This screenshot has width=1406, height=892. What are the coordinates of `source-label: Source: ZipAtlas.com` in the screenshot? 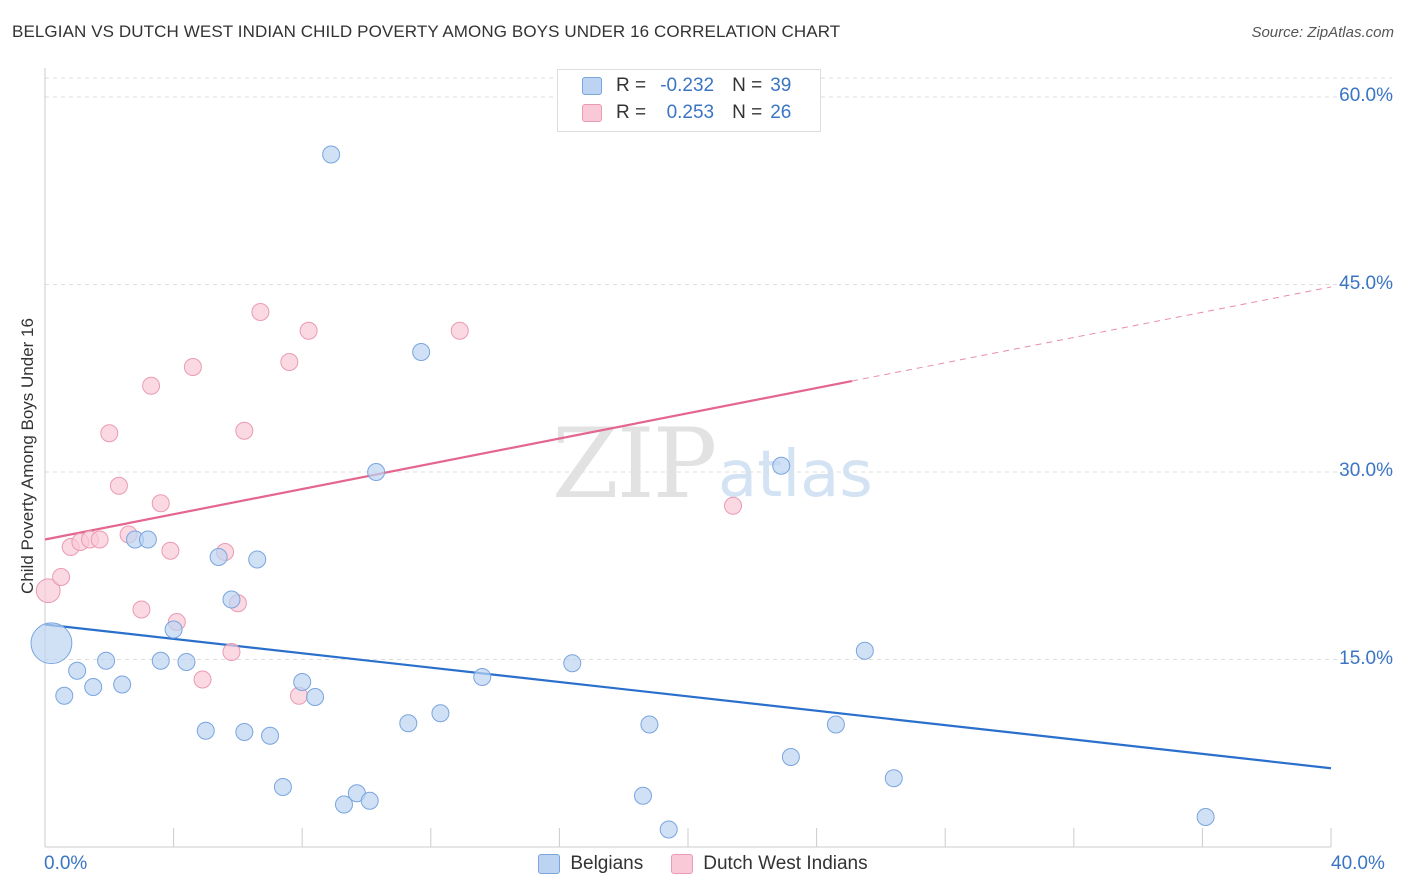 It's located at (1322, 32).